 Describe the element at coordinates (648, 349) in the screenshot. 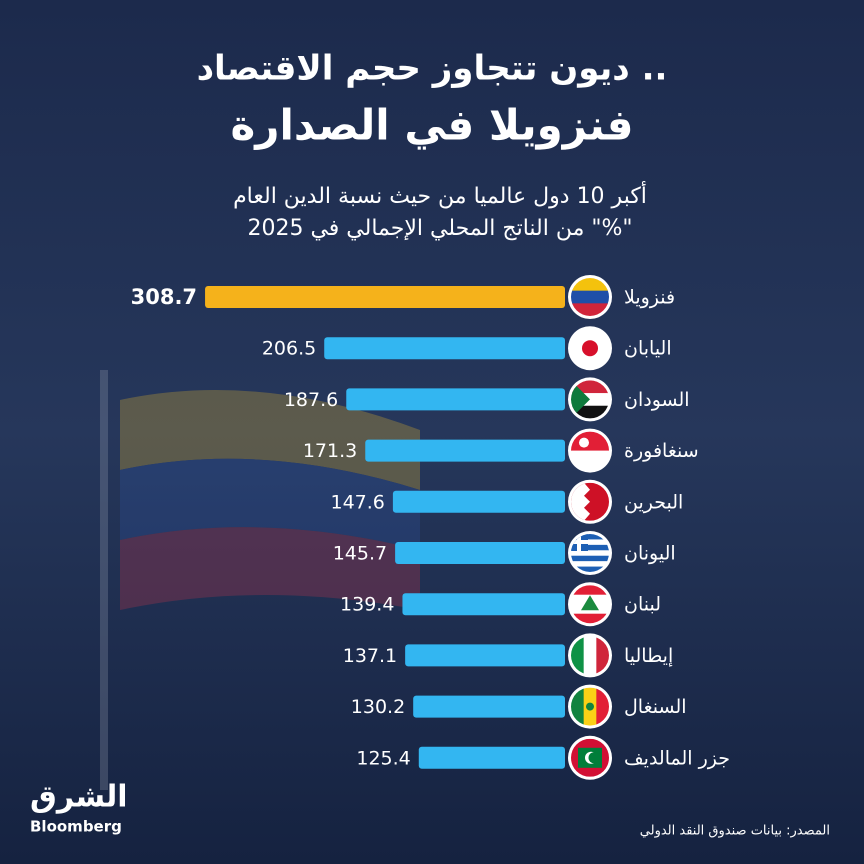

I see `category-label: اليابان` at that location.